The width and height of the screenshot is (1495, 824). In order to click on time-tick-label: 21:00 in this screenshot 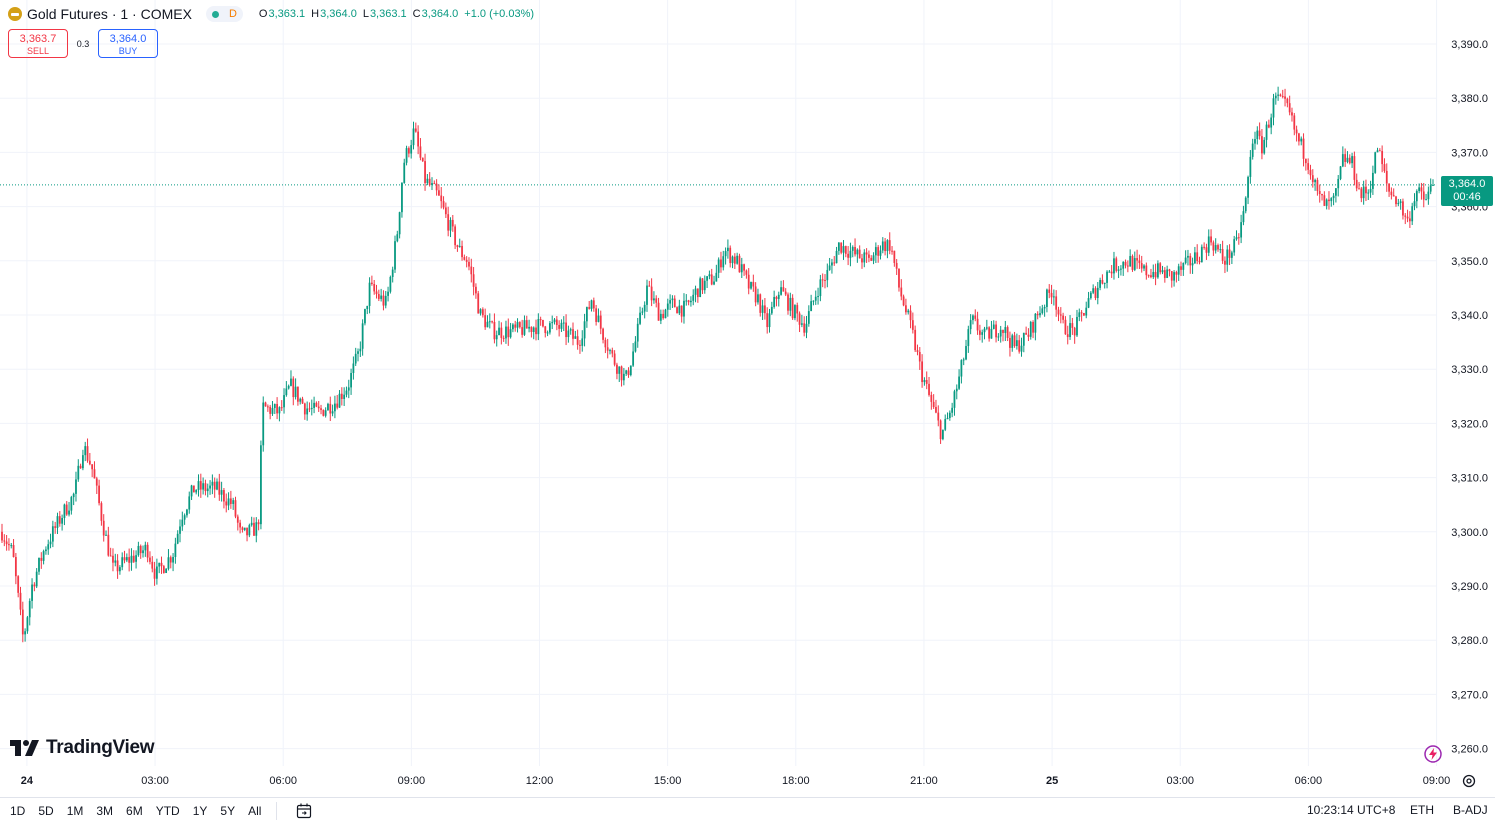, I will do `click(924, 781)`.